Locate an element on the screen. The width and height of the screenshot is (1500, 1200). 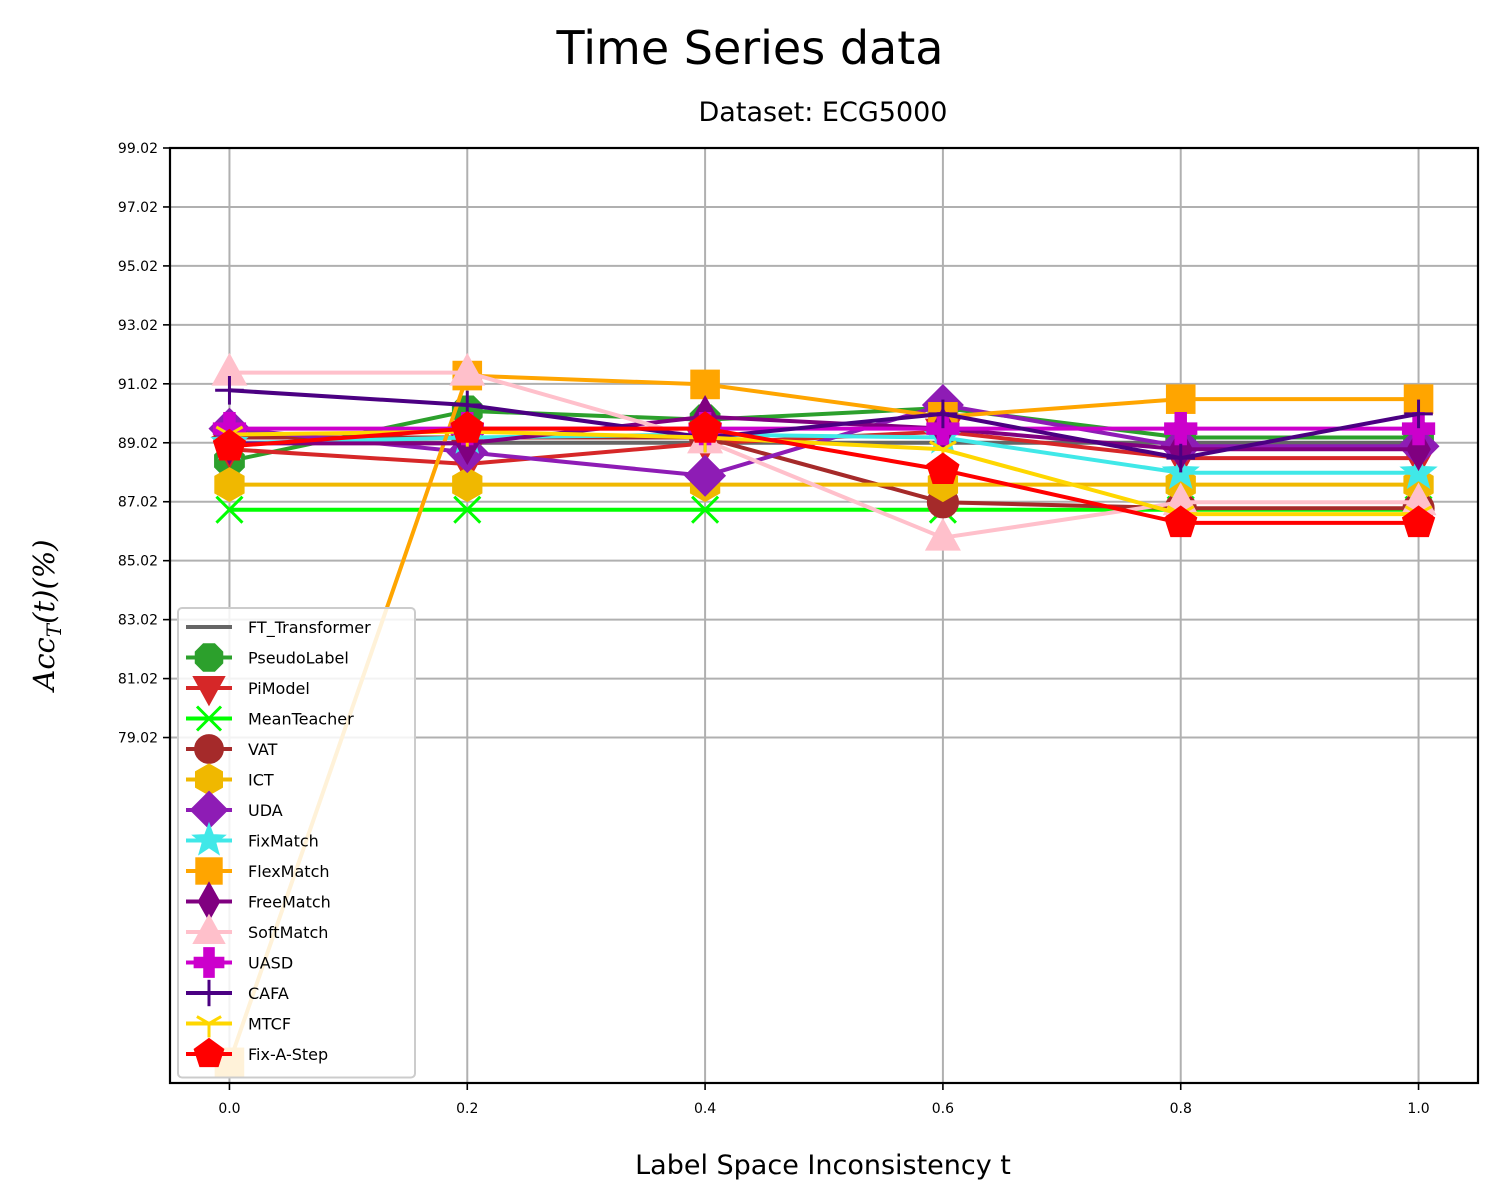
series-line-uda is located at coordinates (824, 440).